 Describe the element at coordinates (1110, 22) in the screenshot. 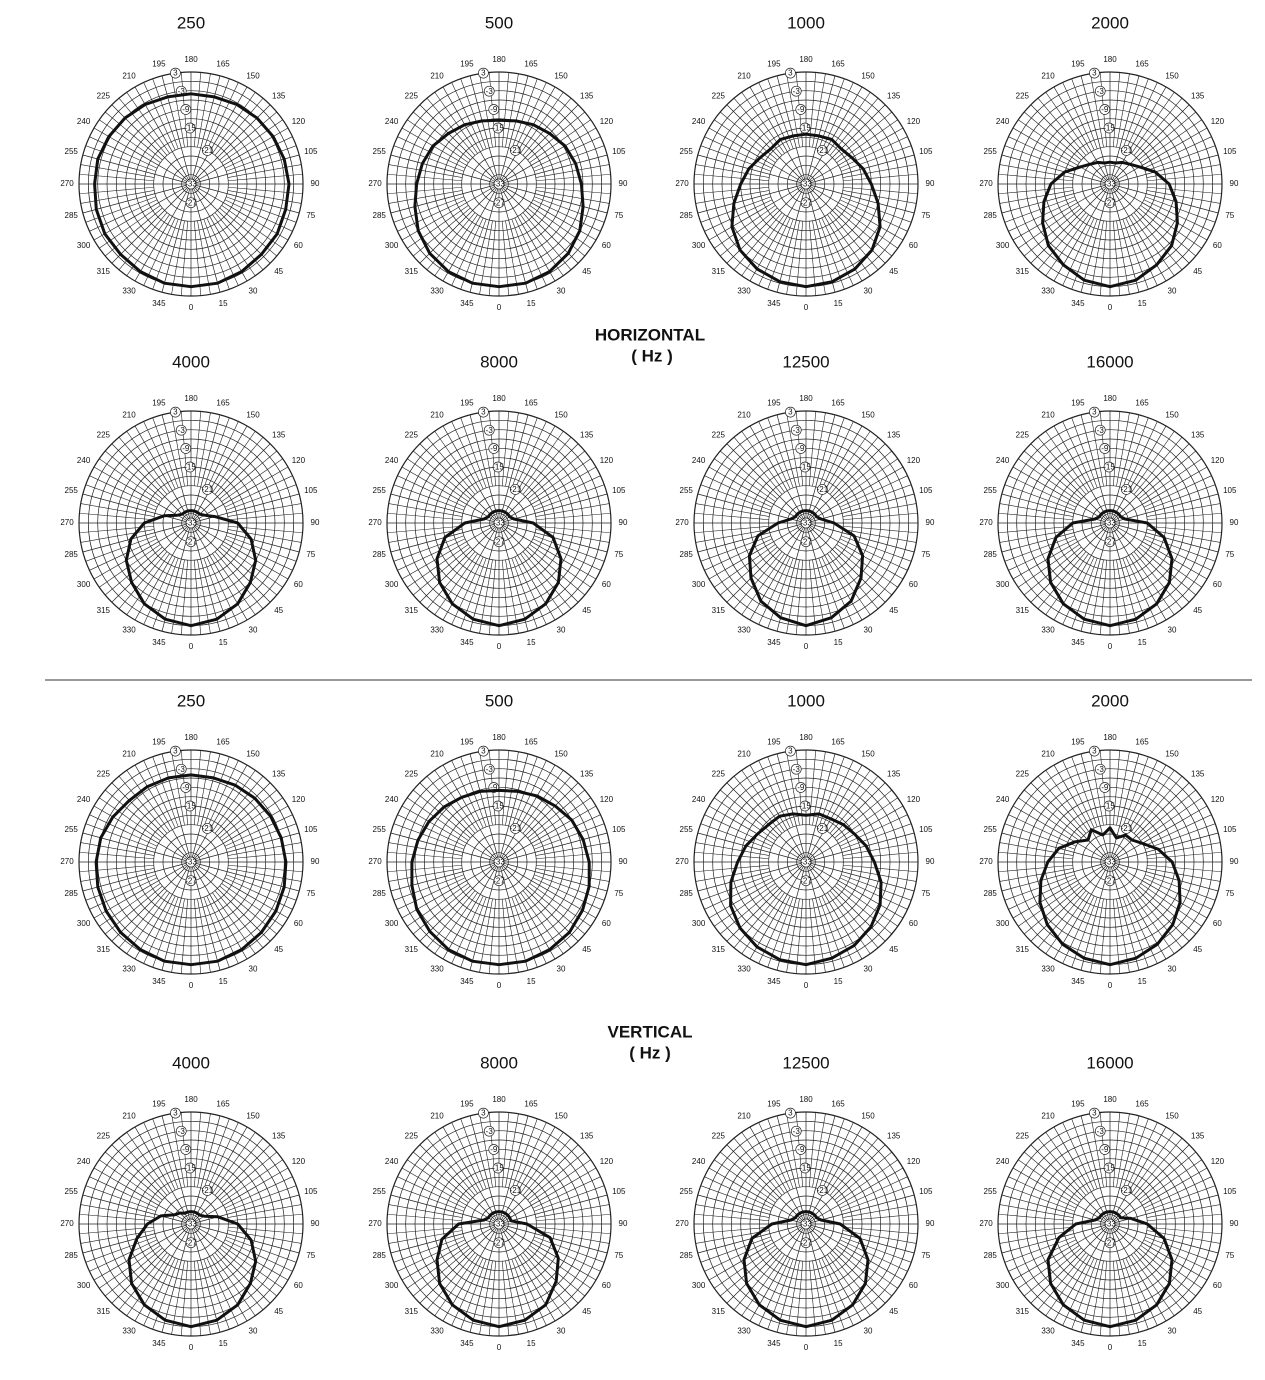

I see `chart-title: 2000` at that location.